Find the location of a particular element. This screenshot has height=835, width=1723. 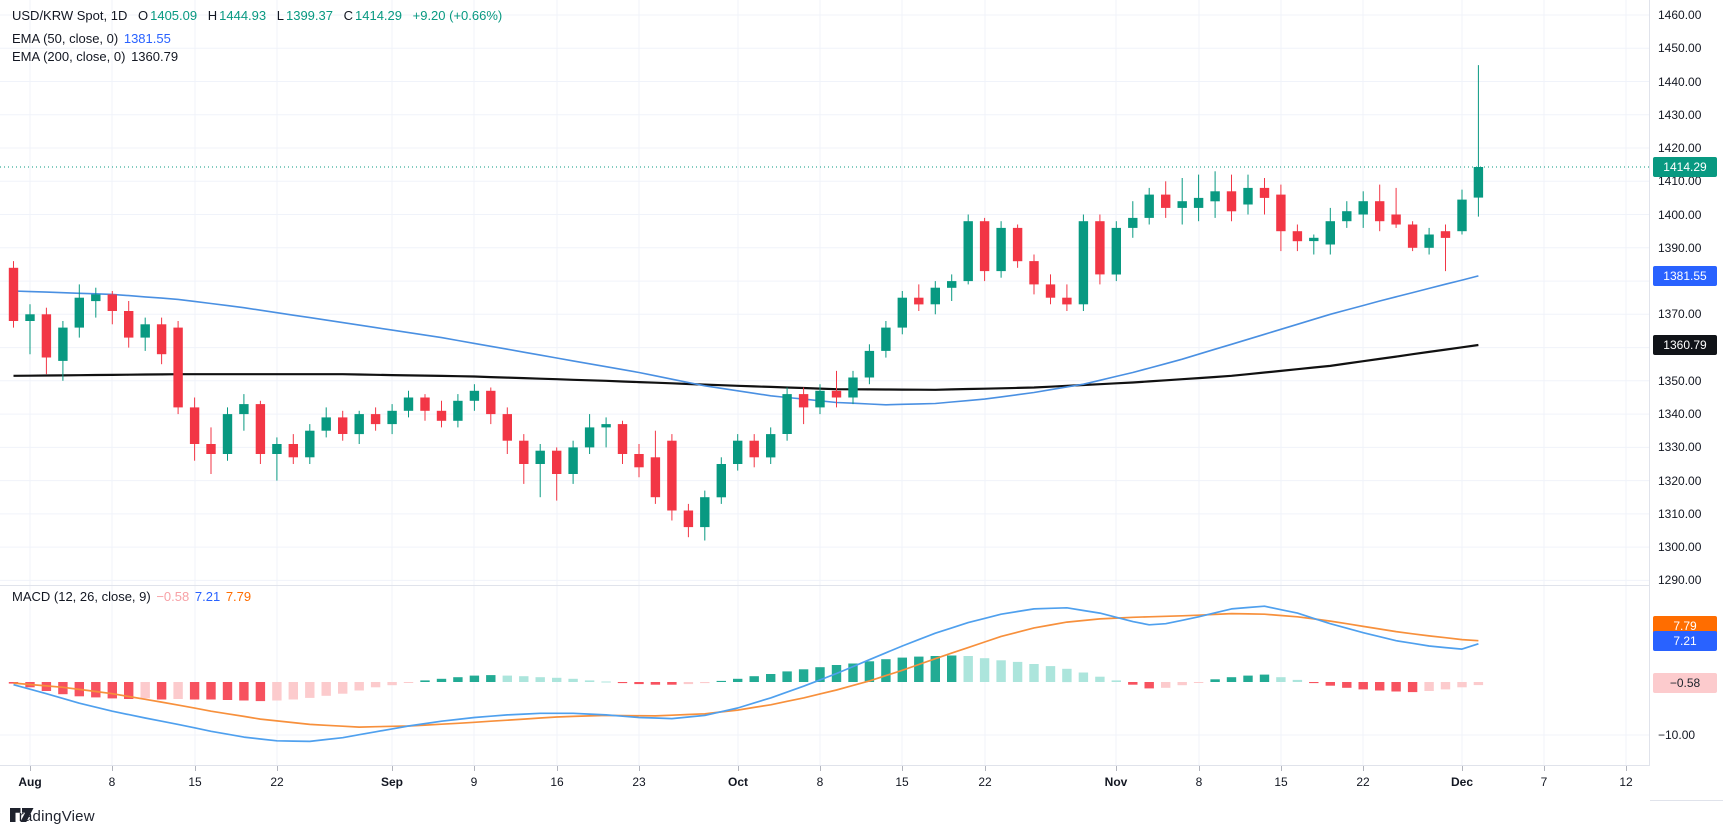

price-axis-label: 1350.00 is located at coordinates (1680, 380).